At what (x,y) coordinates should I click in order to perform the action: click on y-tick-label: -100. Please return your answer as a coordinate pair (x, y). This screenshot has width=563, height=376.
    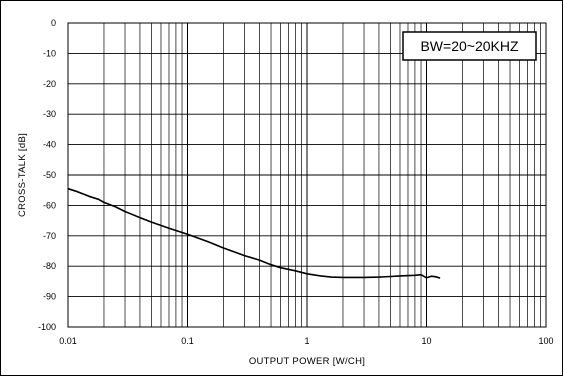
    Looking at the image, I should click on (47, 327).